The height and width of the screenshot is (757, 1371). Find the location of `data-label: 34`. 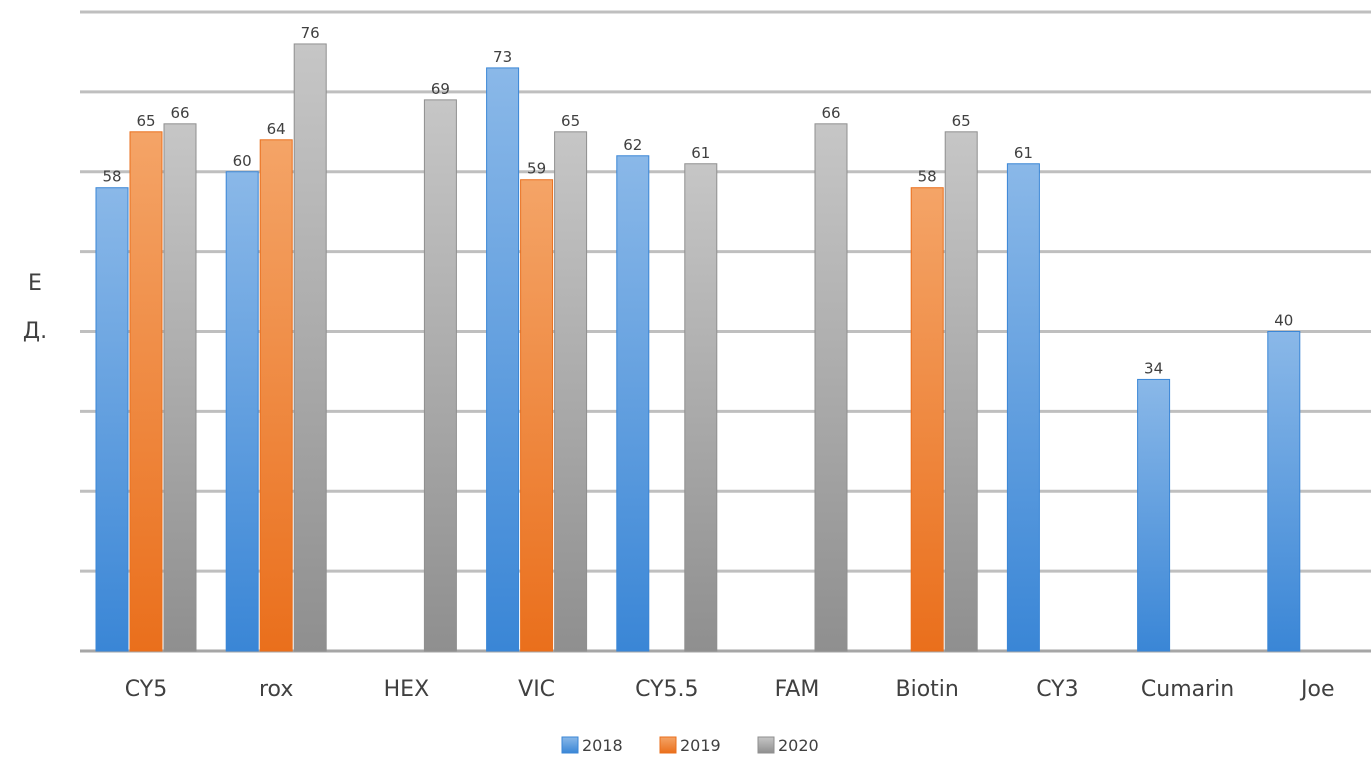

data-label: 34 is located at coordinates (1153, 368).